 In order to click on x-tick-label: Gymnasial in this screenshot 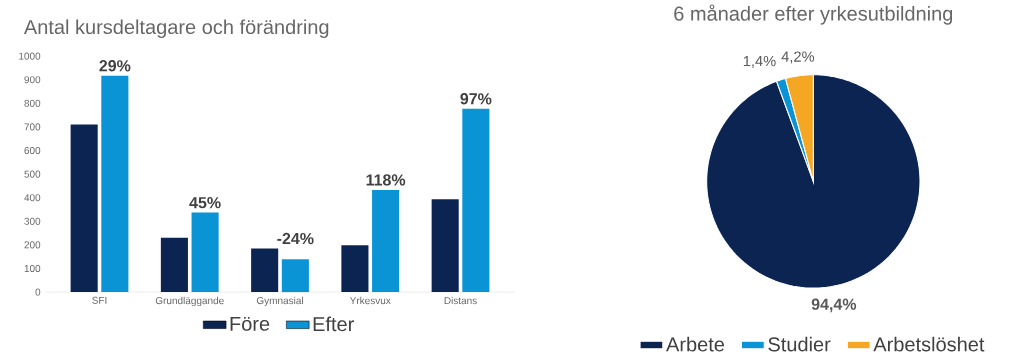, I will do `click(279, 302)`.